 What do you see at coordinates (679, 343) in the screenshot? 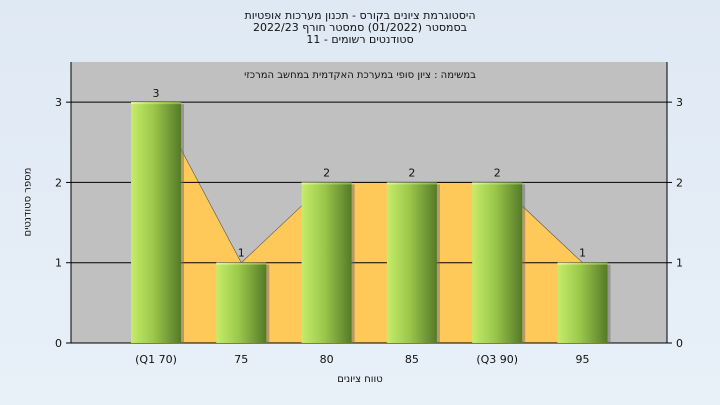
I see `y-tick-label-right: 0` at bounding box center [679, 343].